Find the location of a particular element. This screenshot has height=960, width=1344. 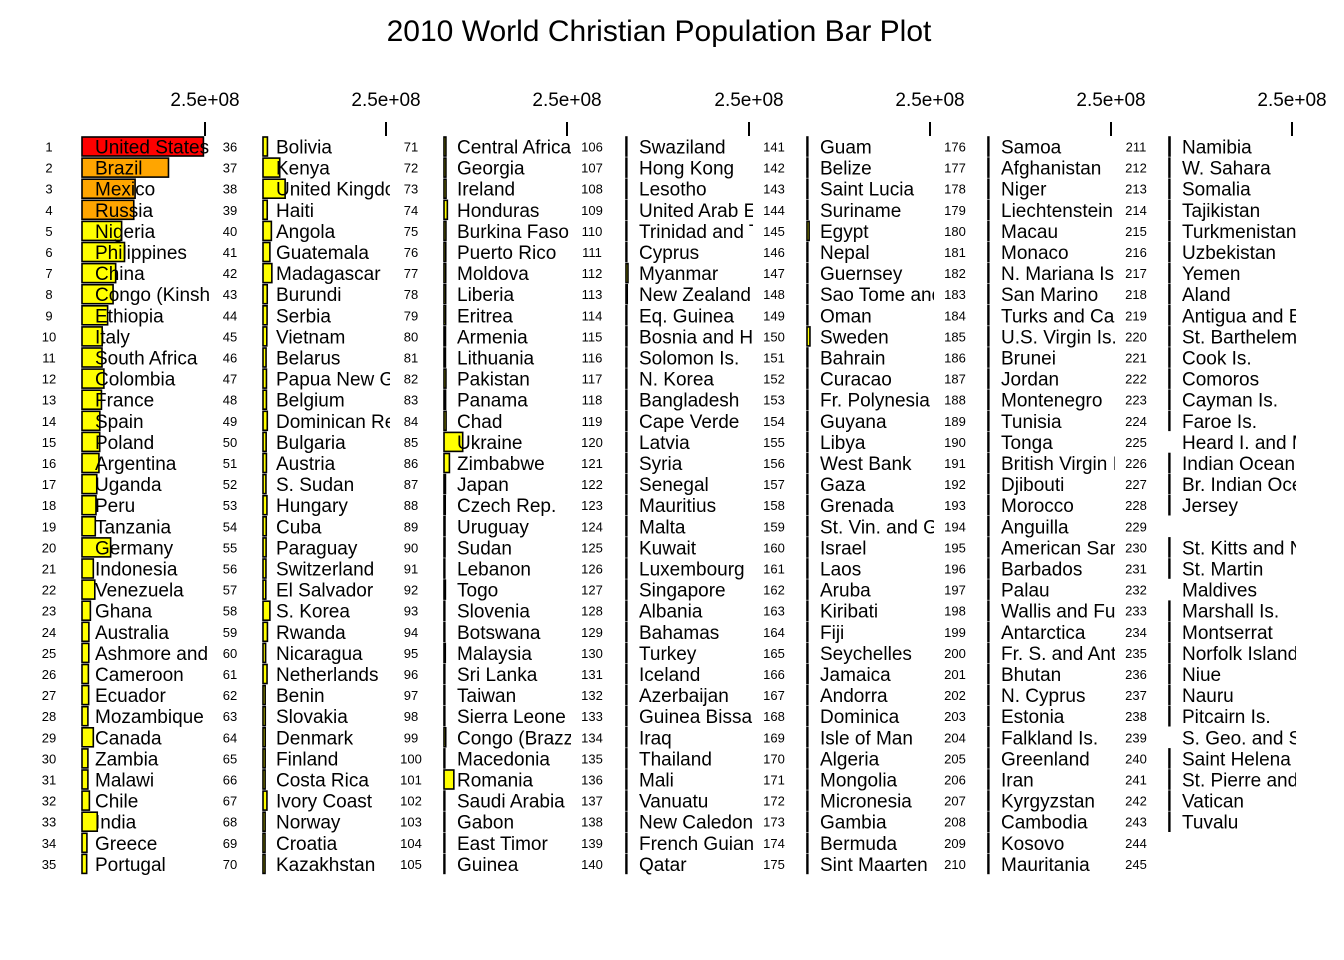

rank-label: 194 is located at coordinates (955, 526).